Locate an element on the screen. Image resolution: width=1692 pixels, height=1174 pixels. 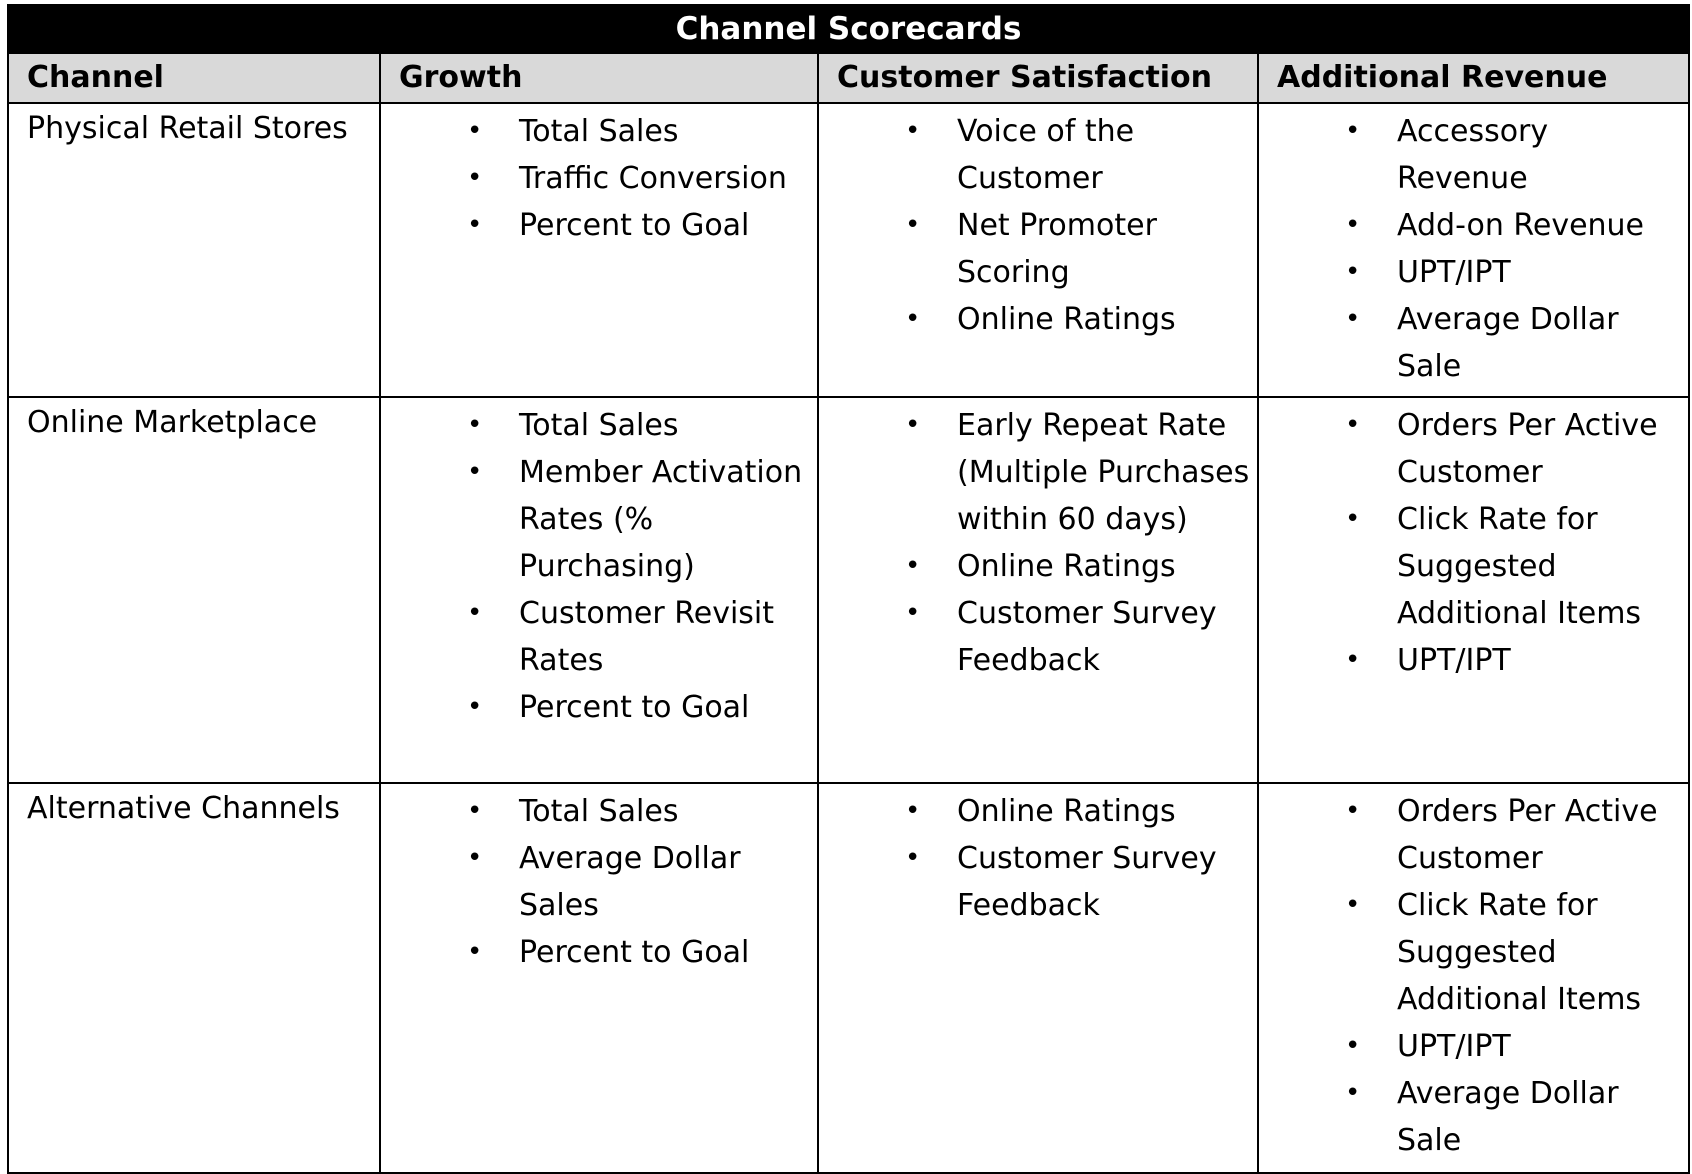
metric-label: Voice of the Customer is located at coordinates (1046, 155).